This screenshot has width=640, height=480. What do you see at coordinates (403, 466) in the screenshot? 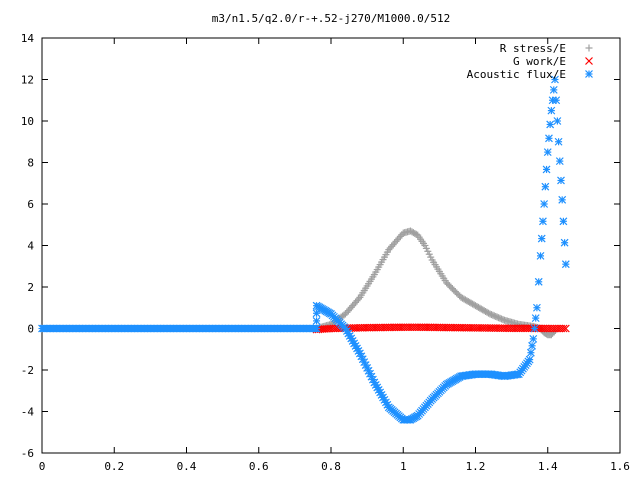
I see `x-tick-label: 1` at bounding box center [403, 466].